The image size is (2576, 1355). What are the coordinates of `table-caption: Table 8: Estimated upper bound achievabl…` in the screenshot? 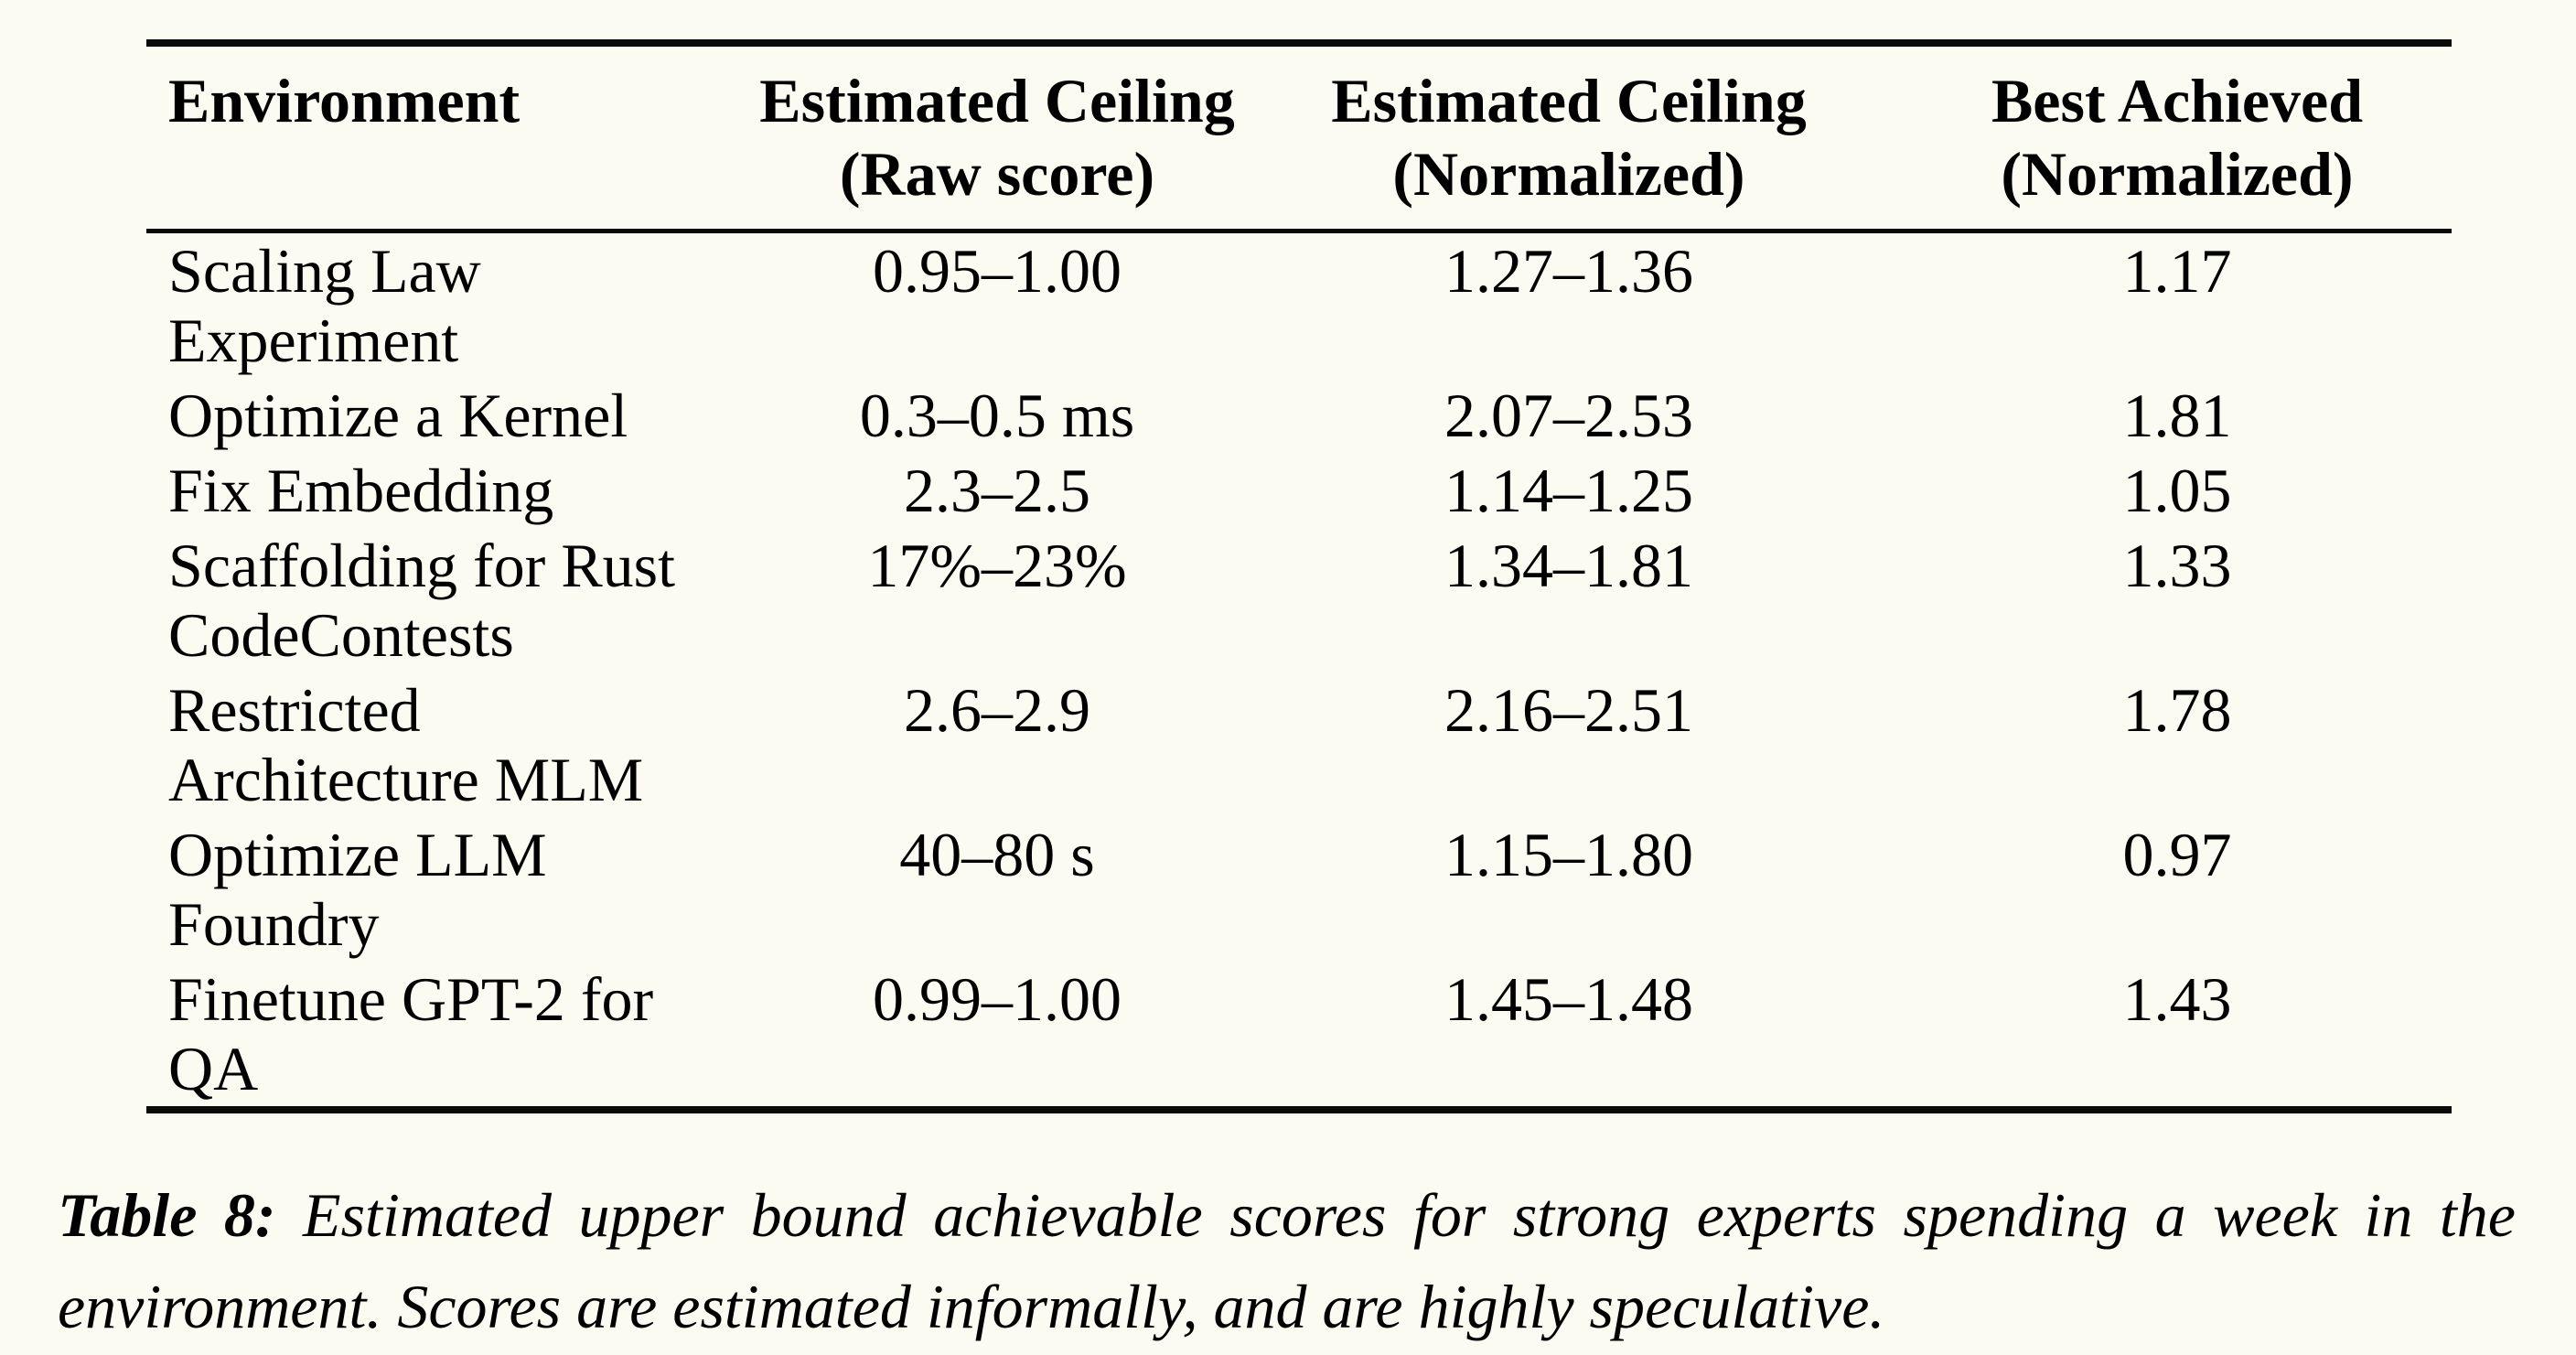 It's located at (1287, 1260).